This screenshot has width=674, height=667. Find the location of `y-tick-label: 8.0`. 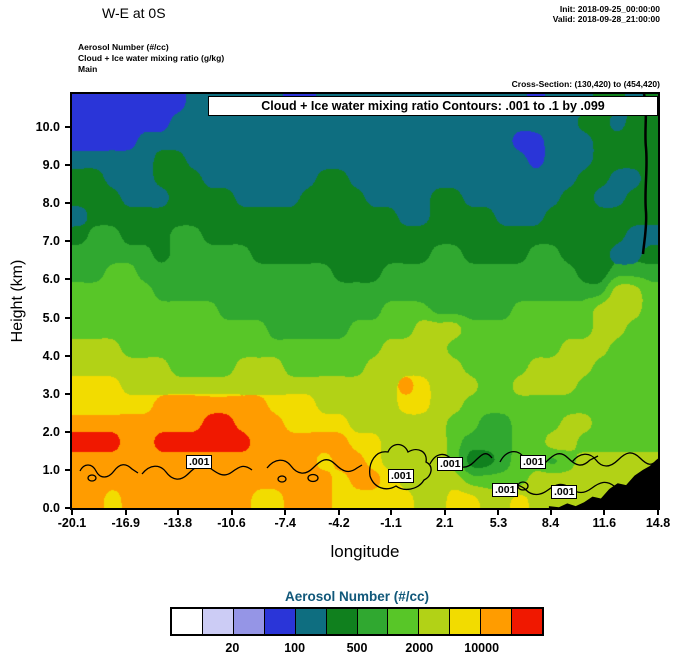

y-tick-label: 8.0 is located at coordinates (51, 203).